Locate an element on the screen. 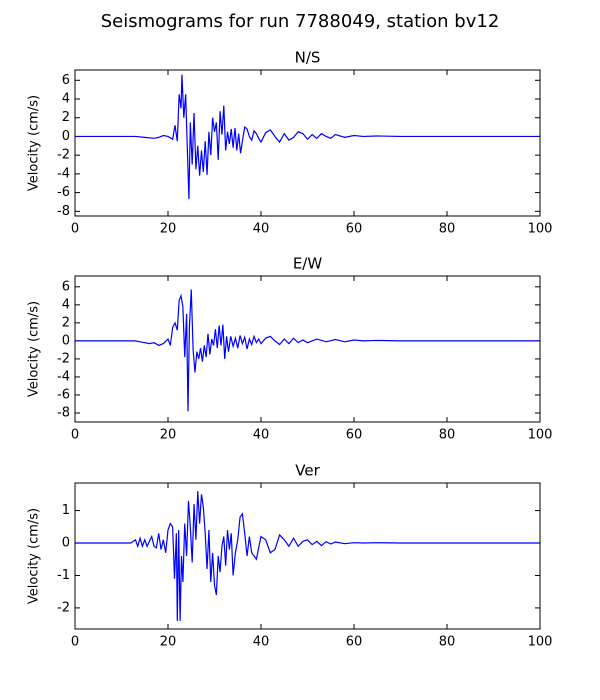 The height and width of the screenshot is (700, 600). subplot-title: Ver is located at coordinates (307, 471).